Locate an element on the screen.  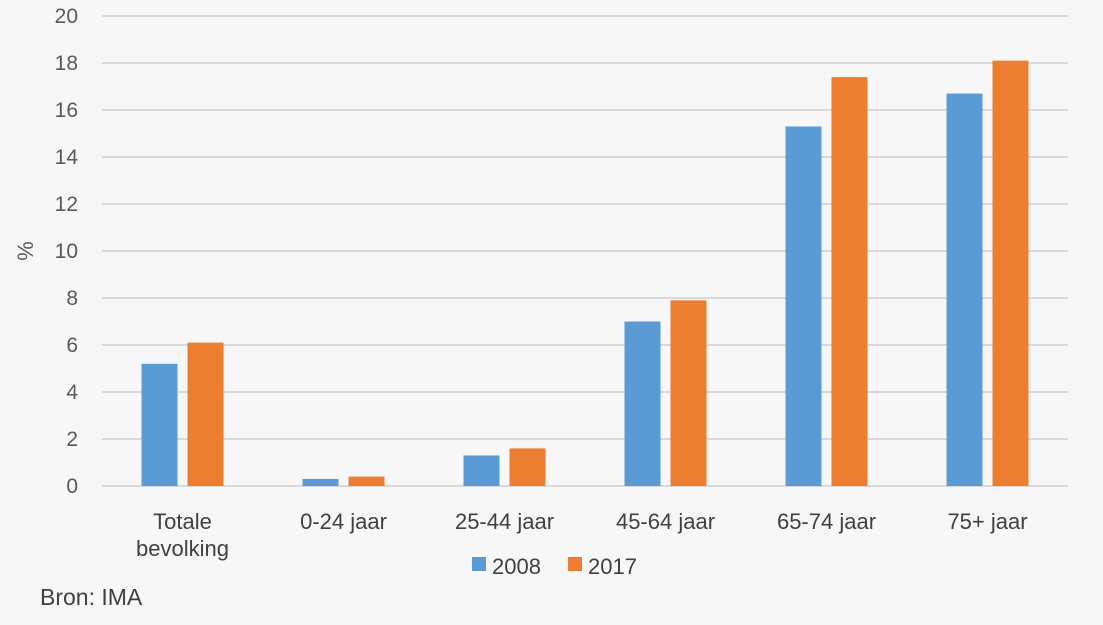
y-tick-label: 12 is located at coordinates (66, 204).